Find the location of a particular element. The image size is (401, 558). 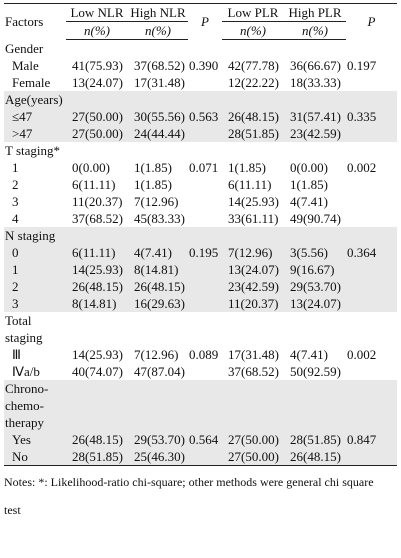

section-label: Age(years) is located at coordinates (35, 99).